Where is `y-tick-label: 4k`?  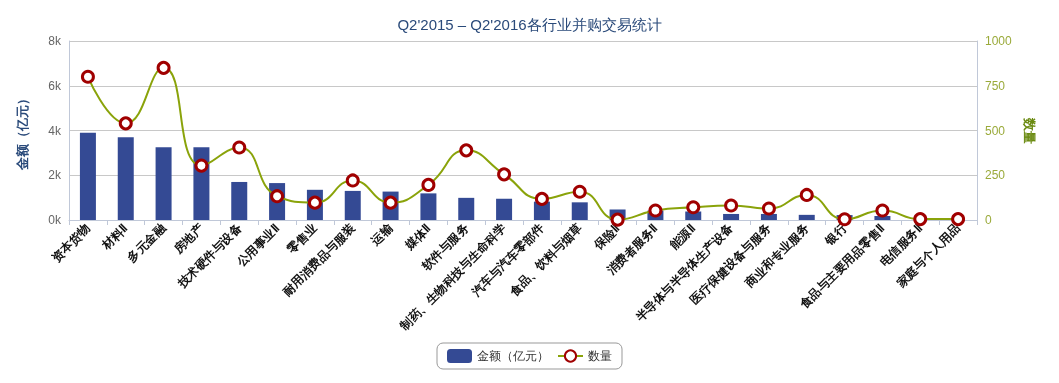
y-tick-label: 4k is located at coordinates (55, 130).